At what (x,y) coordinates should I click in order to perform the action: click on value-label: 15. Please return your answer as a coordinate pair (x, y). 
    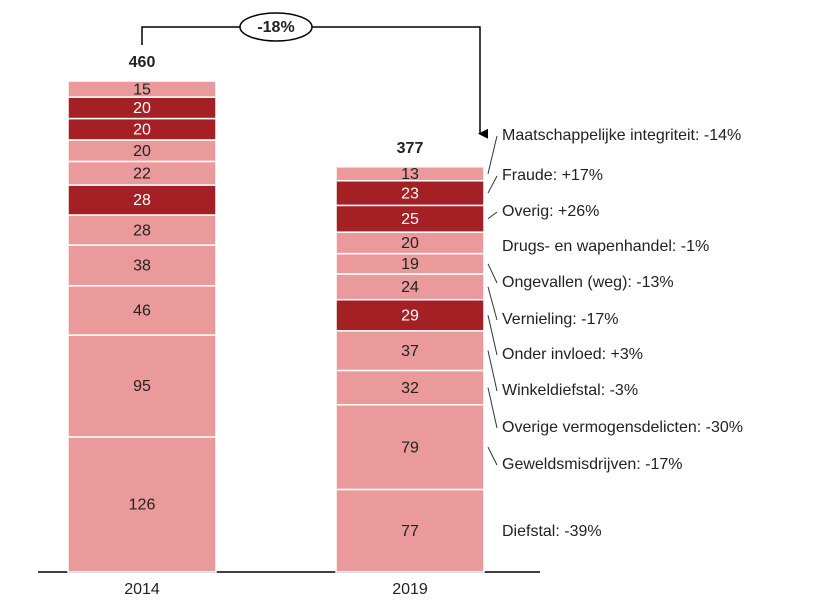
    Looking at the image, I should click on (142, 89).